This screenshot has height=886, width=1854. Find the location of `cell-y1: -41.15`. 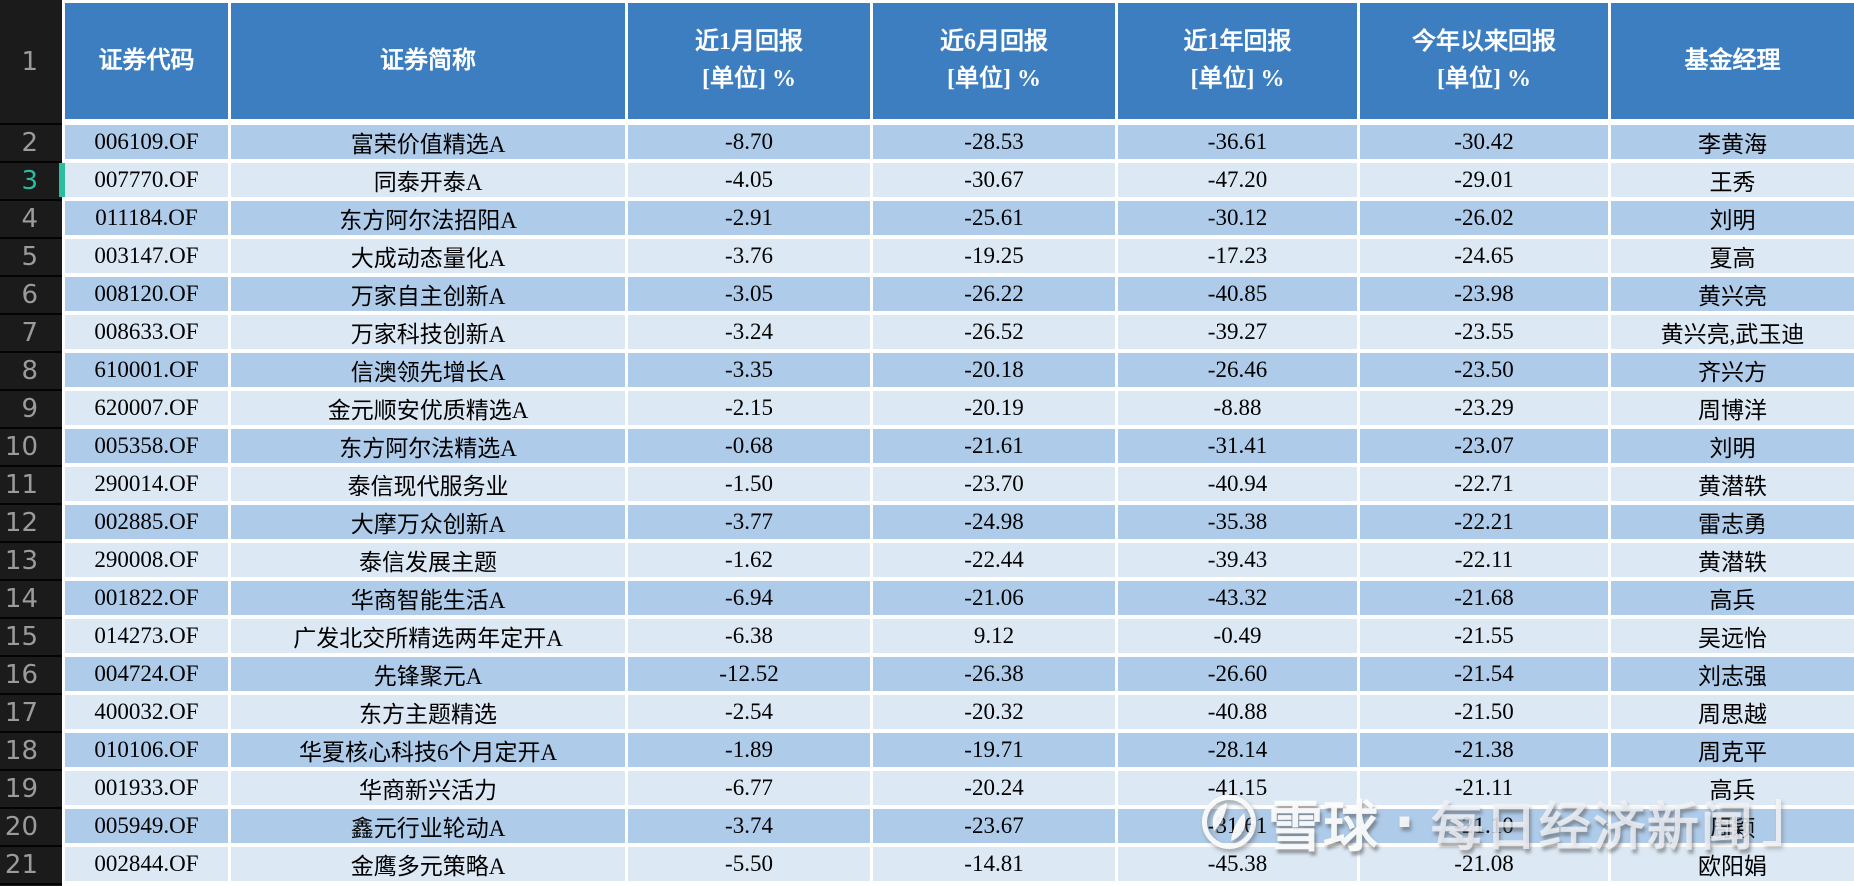

cell-y1: -41.15 is located at coordinates (1237, 788).